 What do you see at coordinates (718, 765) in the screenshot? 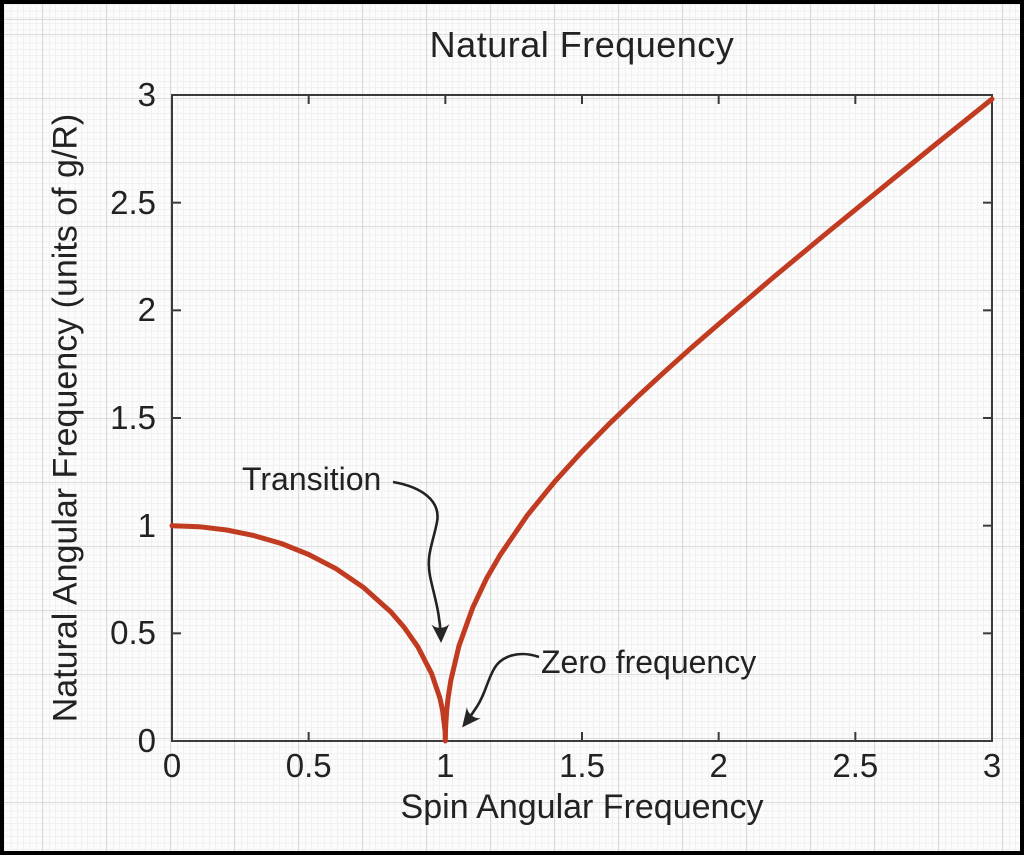
I see `x-tick-label: 2` at bounding box center [718, 765].